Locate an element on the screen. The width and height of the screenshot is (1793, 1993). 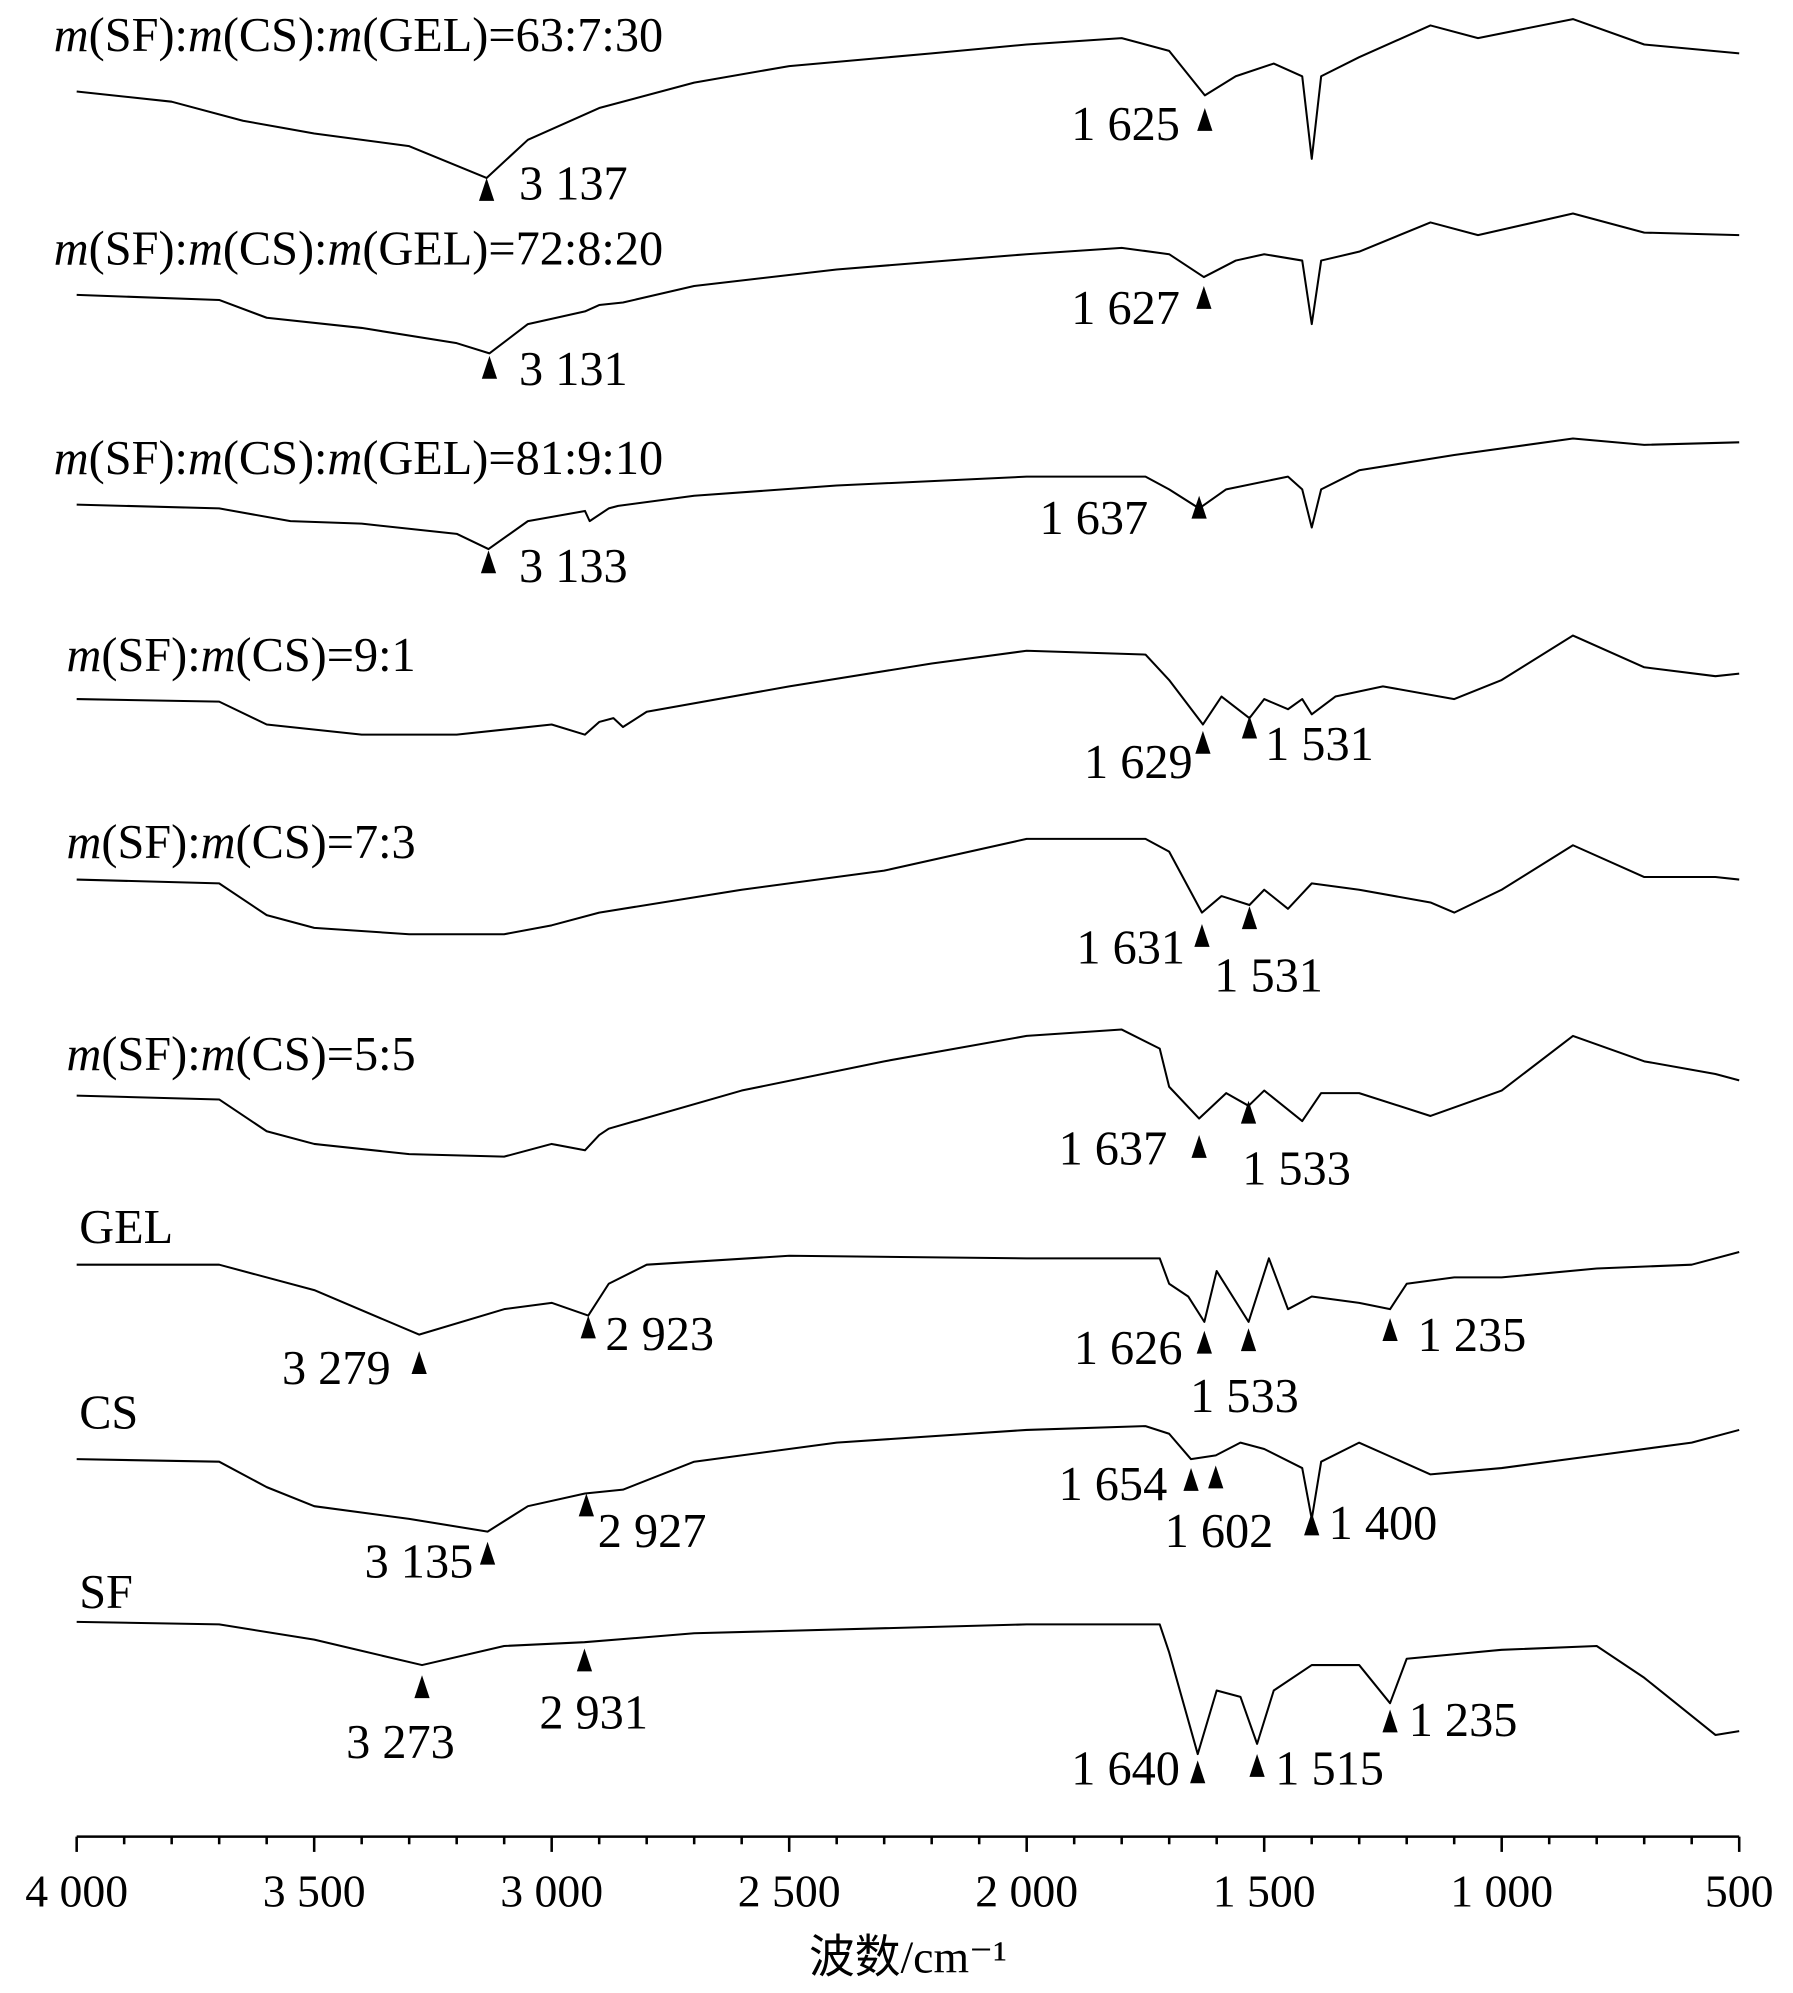
peak-label: 1 515 is located at coordinates (1329, 1769).